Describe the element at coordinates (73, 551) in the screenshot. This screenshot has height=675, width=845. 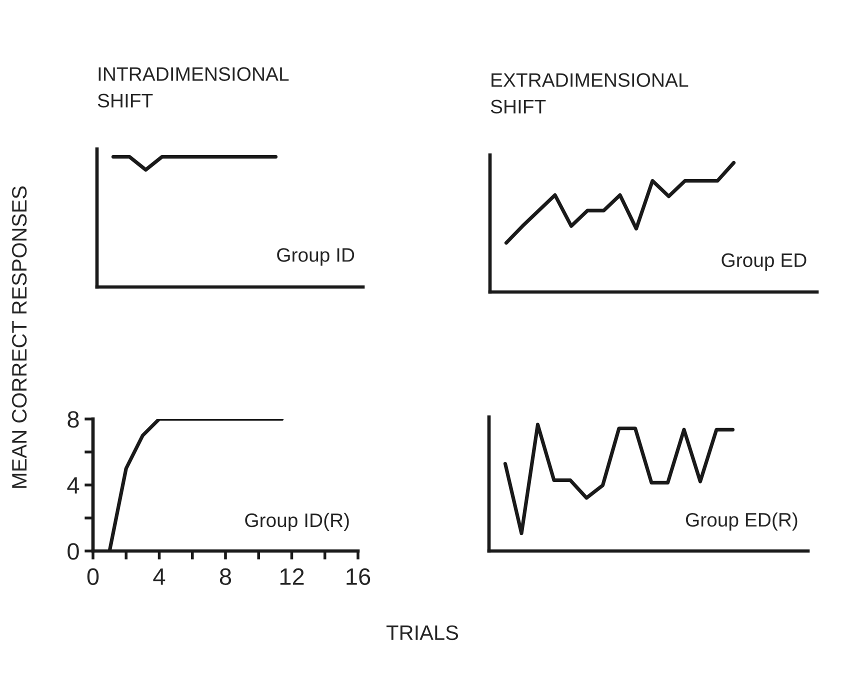
I see `y-tick-label: 0` at that location.